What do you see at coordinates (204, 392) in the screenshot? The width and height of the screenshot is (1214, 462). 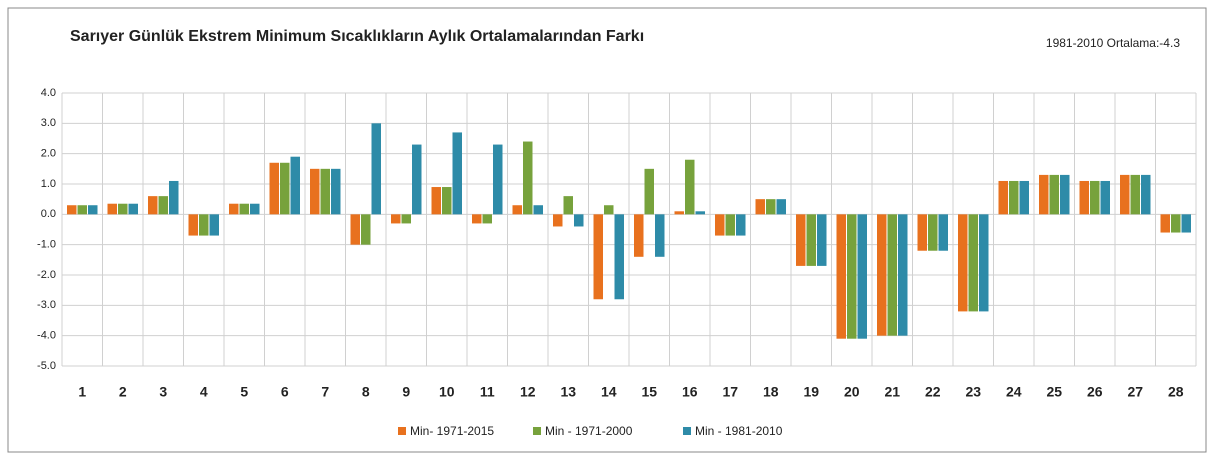 I see `x-tick-label: 4` at bounding box center [204, 392].